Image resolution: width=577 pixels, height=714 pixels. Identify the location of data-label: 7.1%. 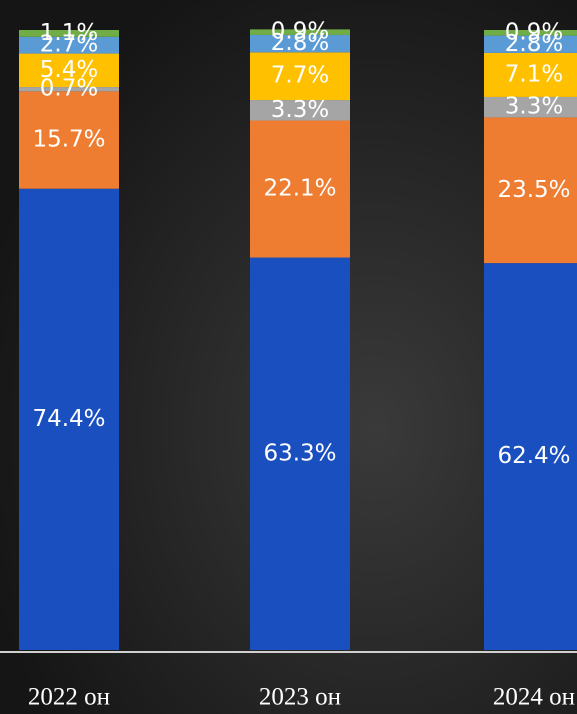
(534, 74).